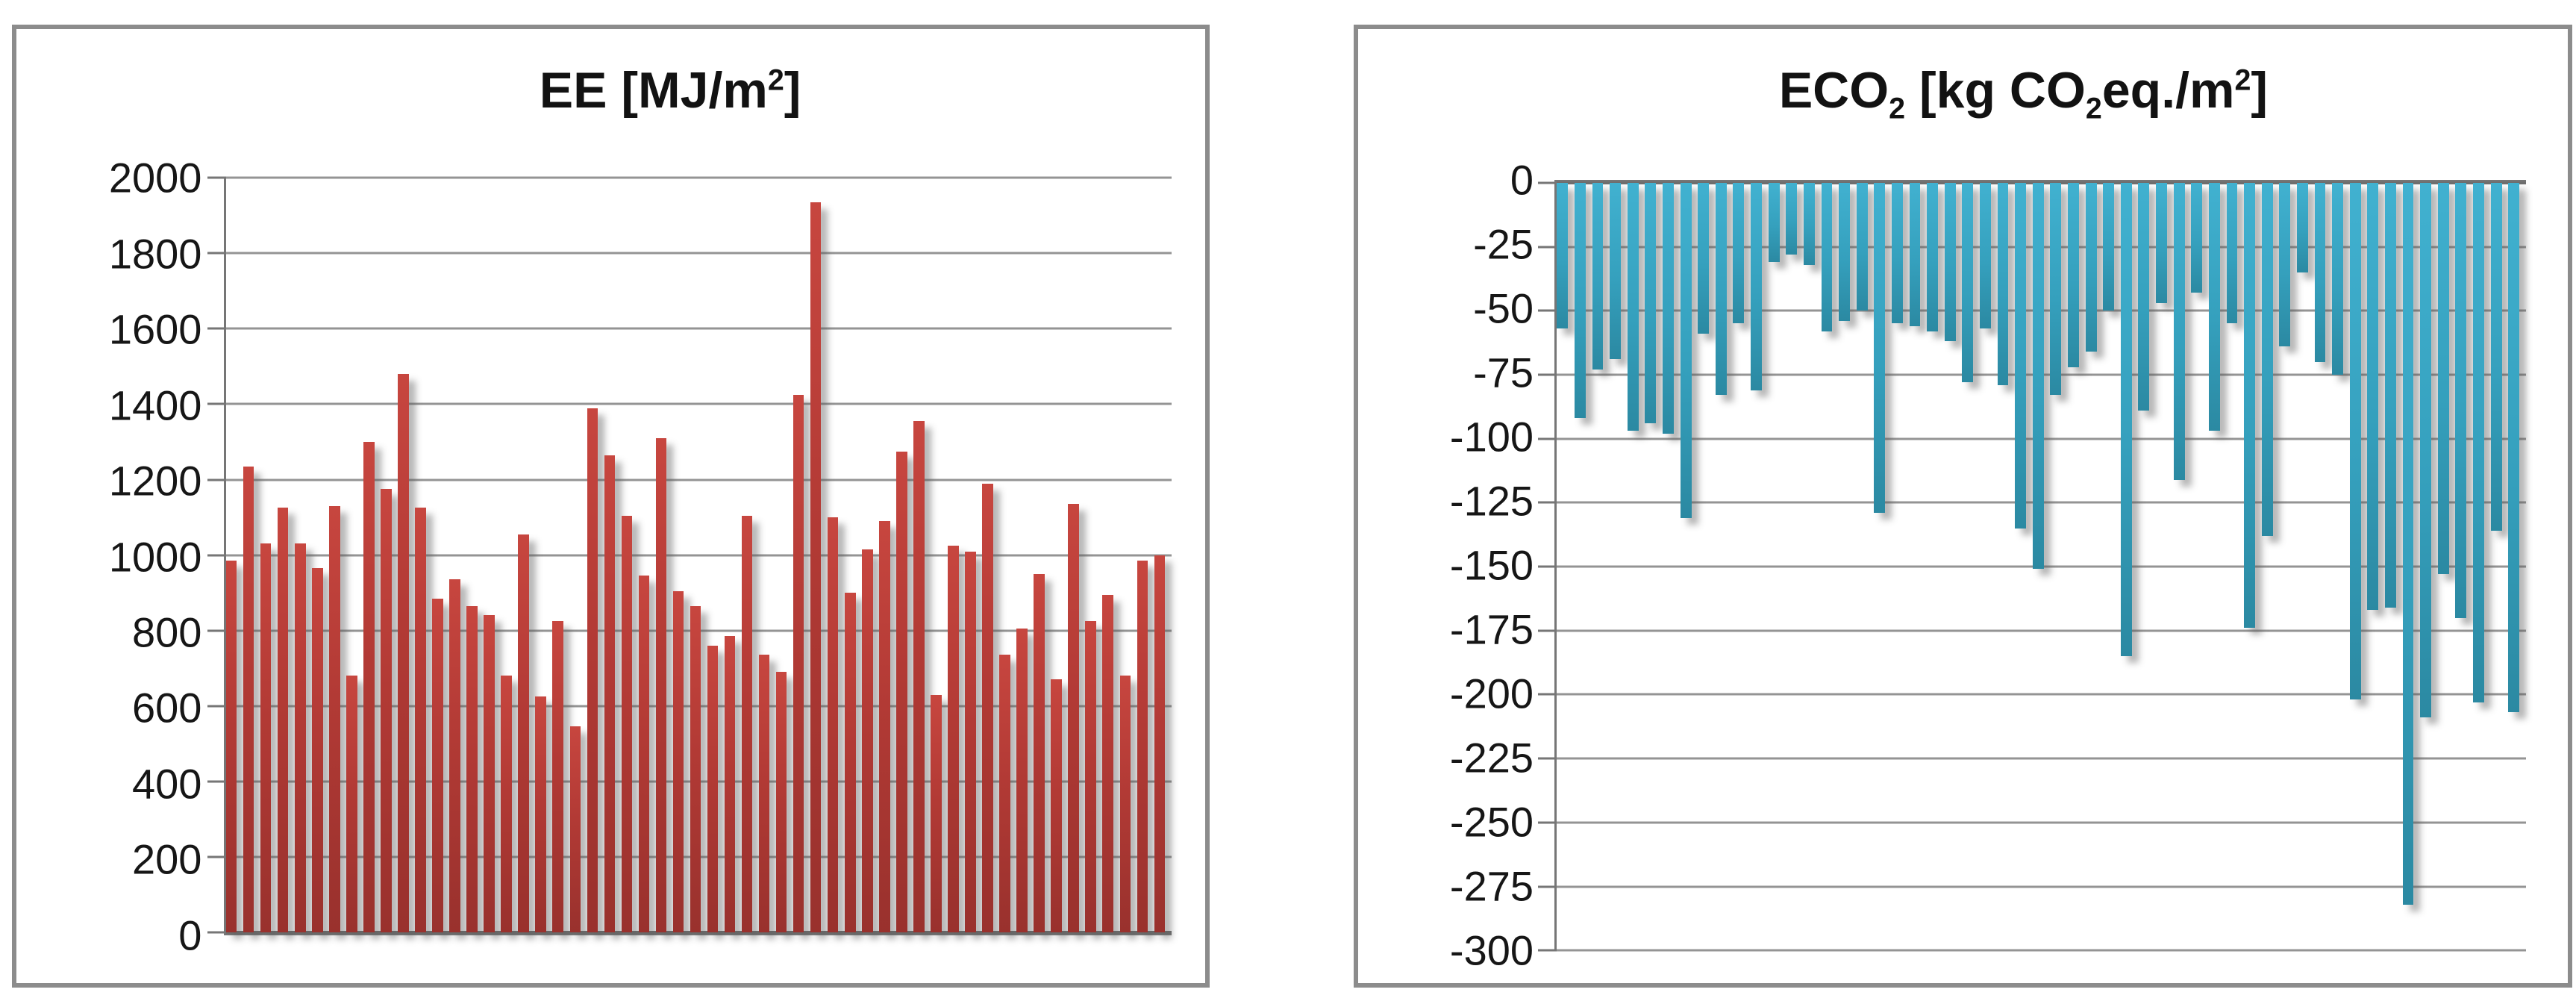 Image resolution: width=2576 pixels, height=1007 pixels. What do you see at coordinates (190, 935) in the screenshot?
I see `y-tick-label: 0` at bounding box center [190, 935].